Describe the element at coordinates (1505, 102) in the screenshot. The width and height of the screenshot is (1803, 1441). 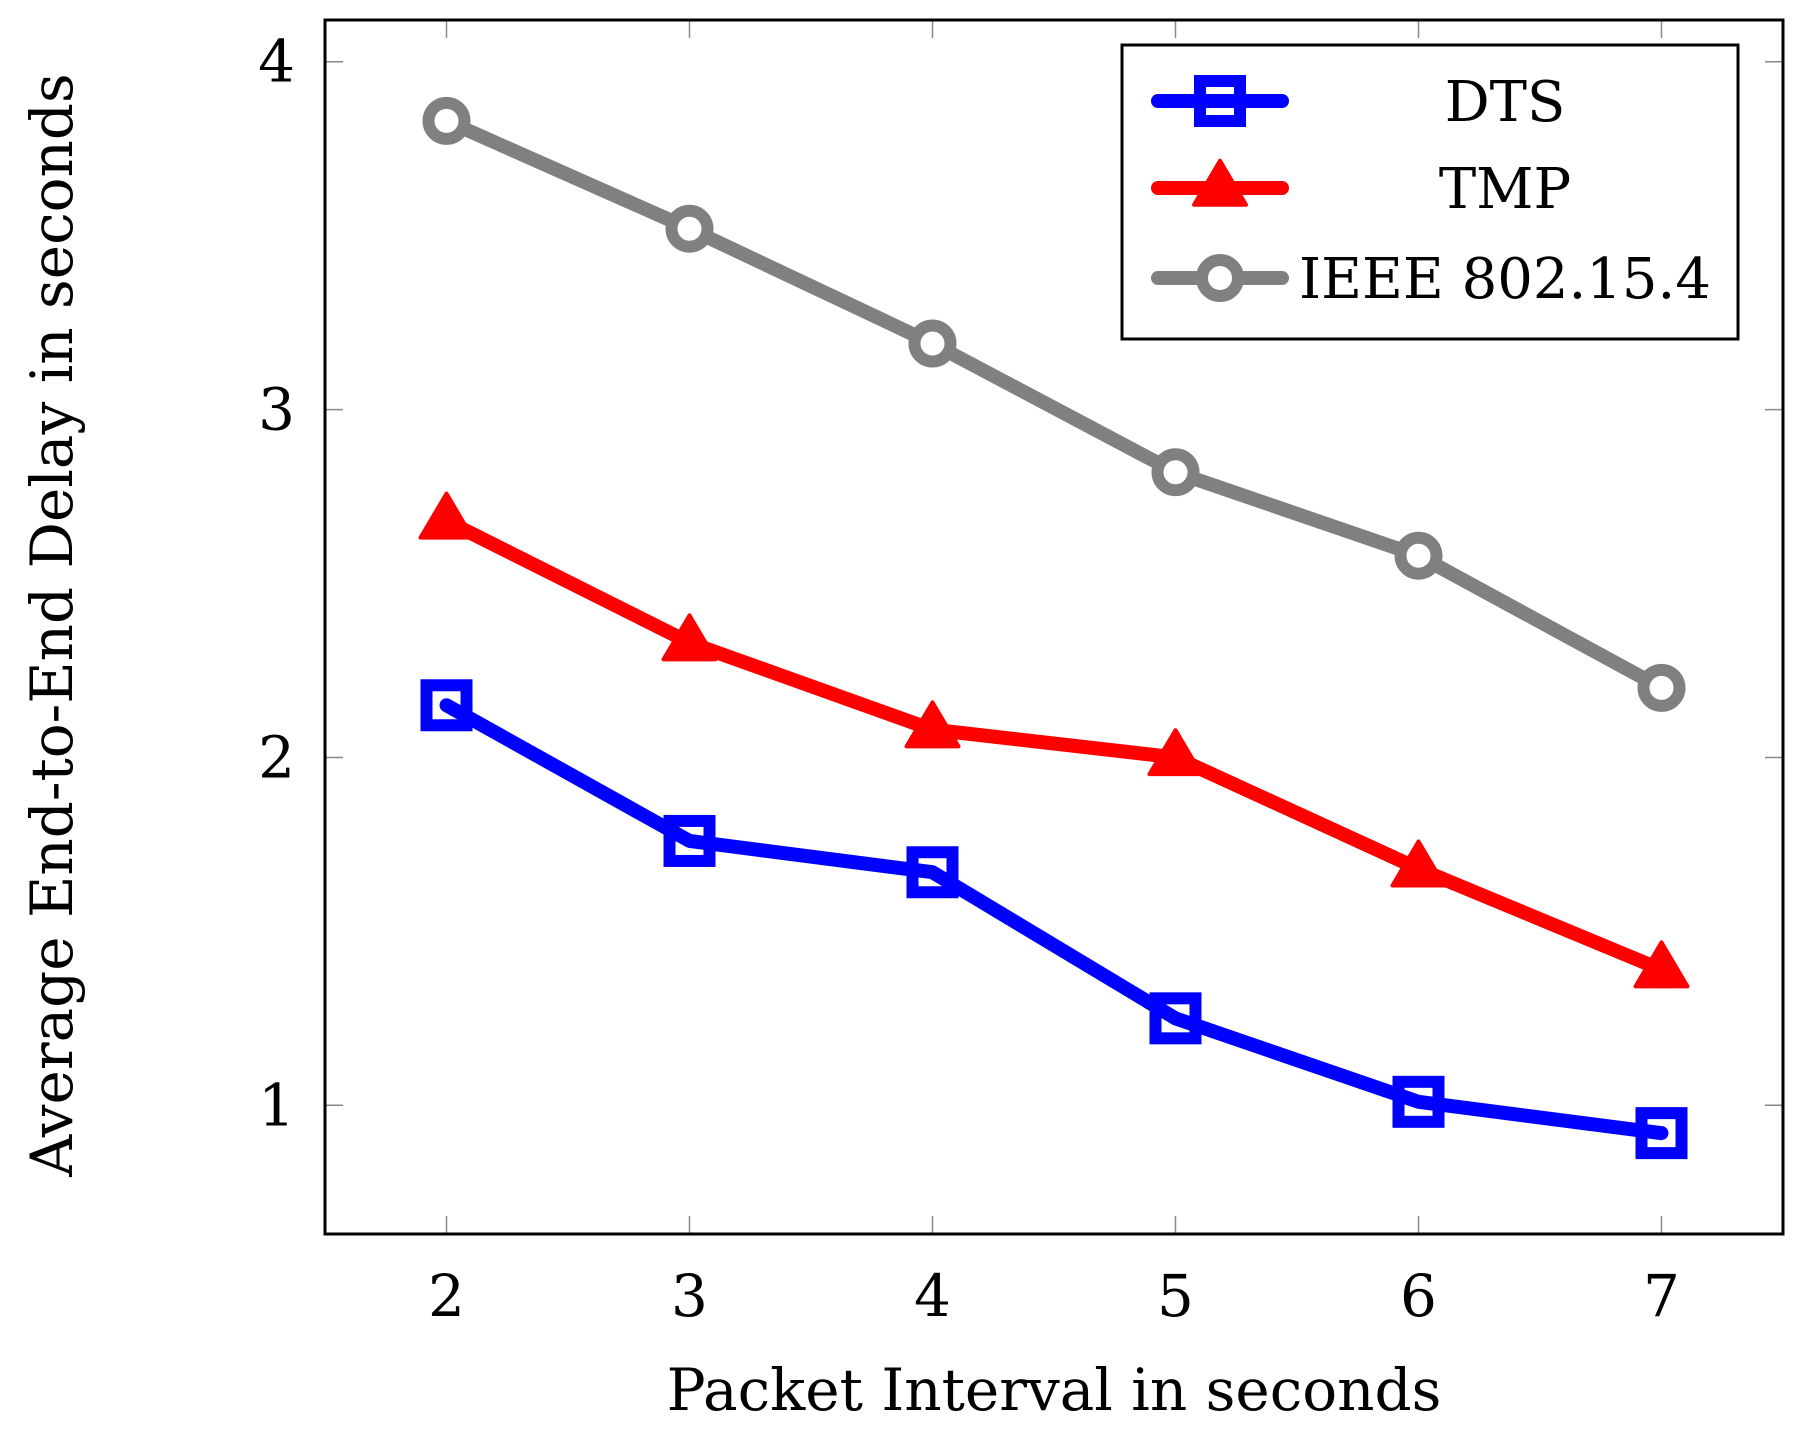
I see `legend-label-dts: DTS` at that location.